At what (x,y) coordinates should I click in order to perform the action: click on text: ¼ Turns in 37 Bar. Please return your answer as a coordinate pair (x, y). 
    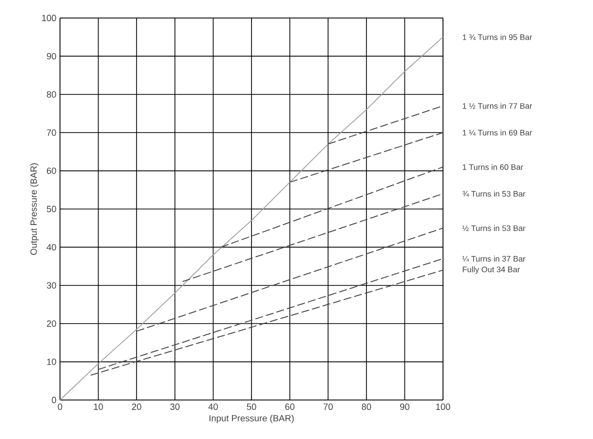
    Looking at the image, I should click on (494, 259).